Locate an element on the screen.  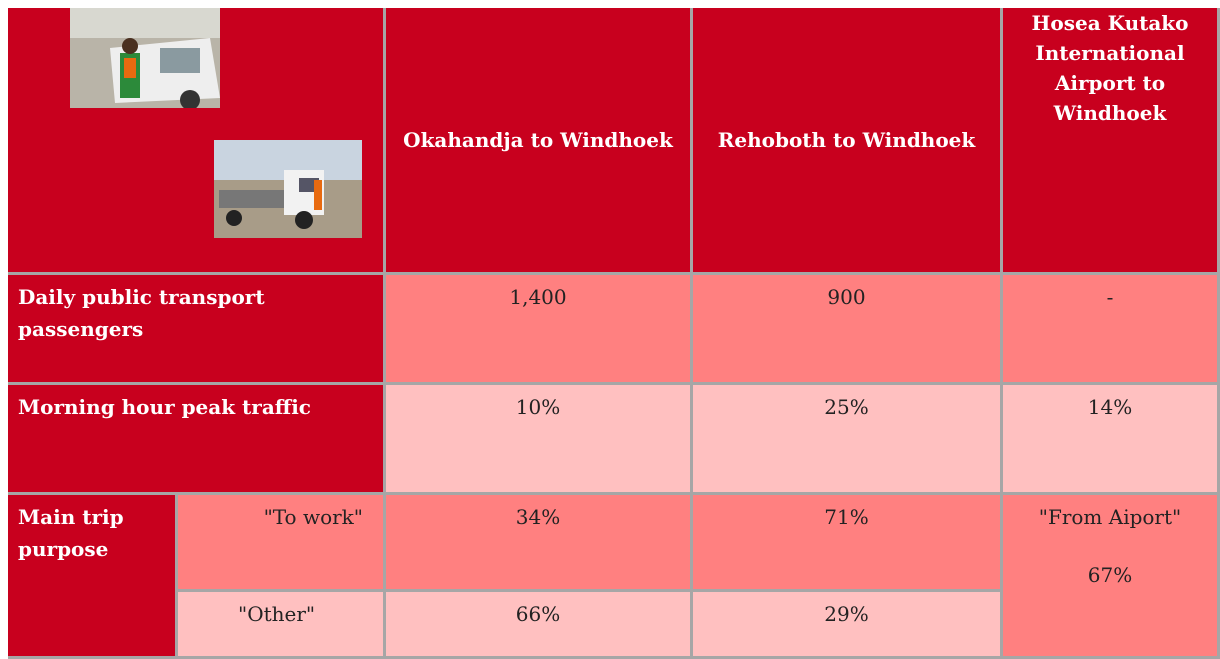
merged-value: 67% is located at coordinates (1110, 575).